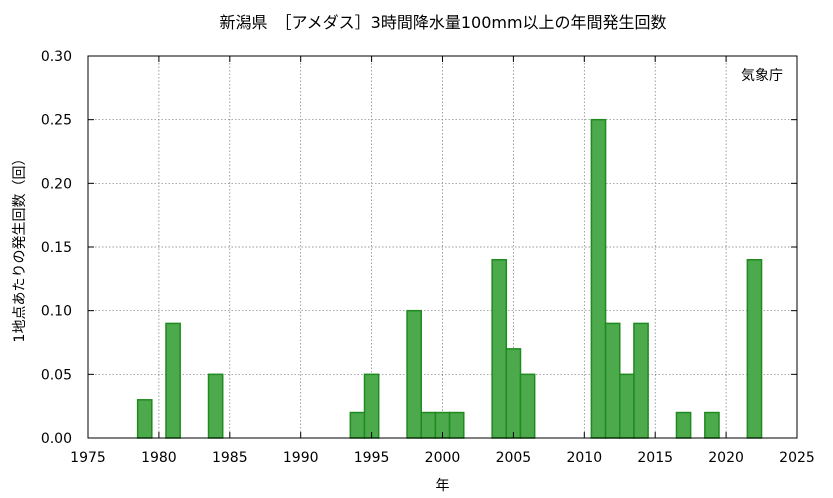  What do you see at coordinates (726, 458) in the screenshot?
I see `x-tick-label: 2020` at bounding box center [726, 458].